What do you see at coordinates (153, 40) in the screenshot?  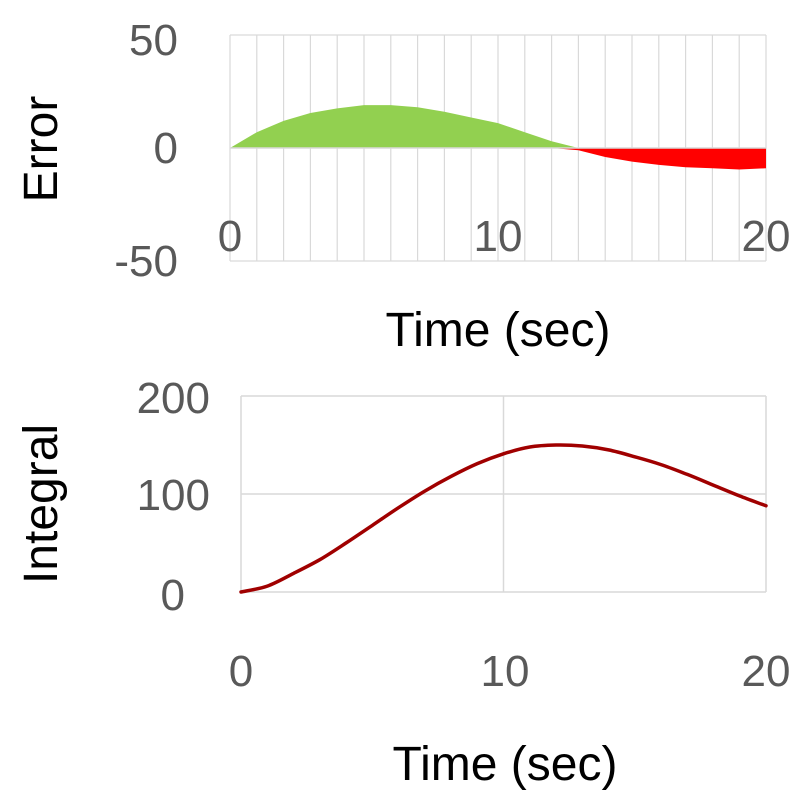 I see `error-y-tick-label: 50` at bounding box center [153, 40].